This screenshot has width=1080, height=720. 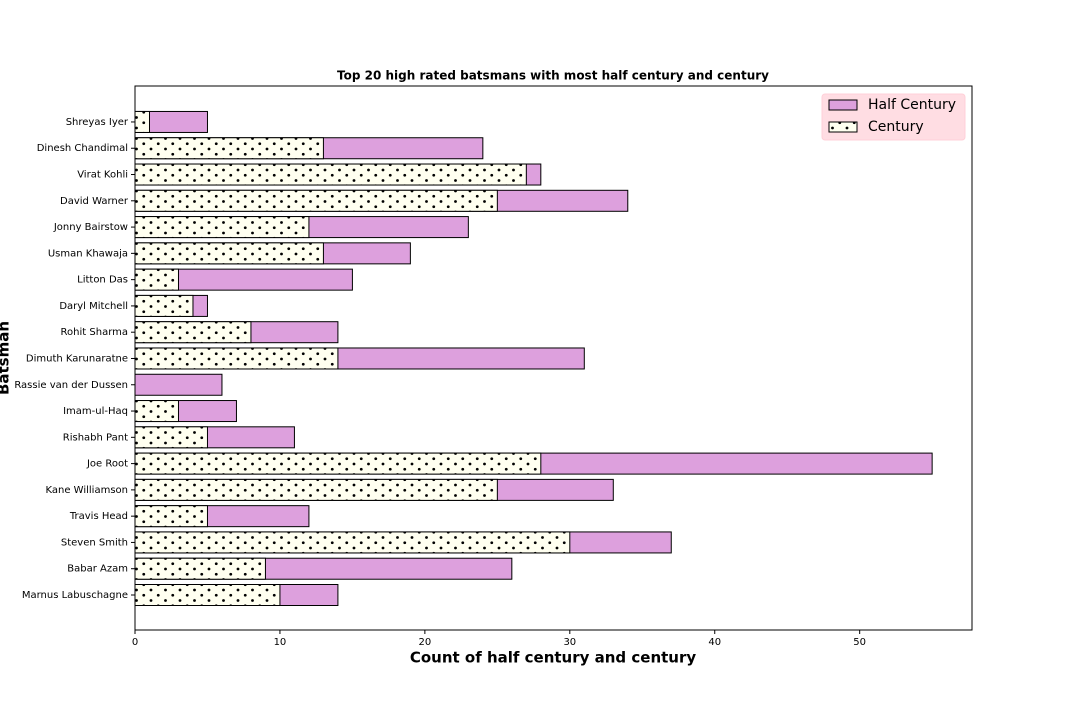 What do you see at coordinates (94, 332) in the screenshot?
I see `y-tick-label: Rohit Sharma` at bounding box center [94, 332].